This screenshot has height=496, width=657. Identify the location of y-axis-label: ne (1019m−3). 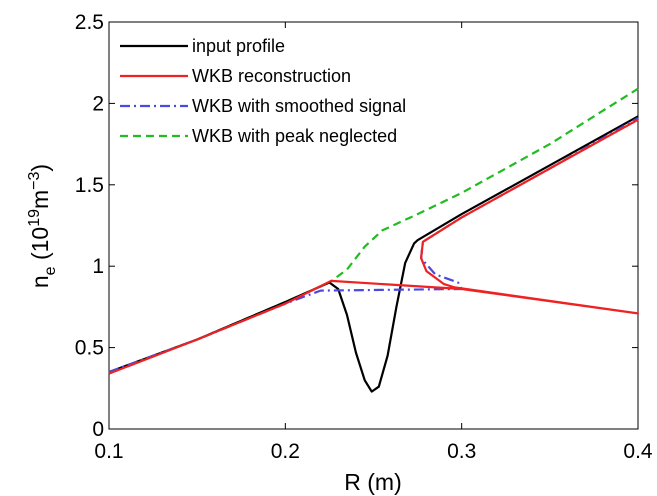
(42, 226).